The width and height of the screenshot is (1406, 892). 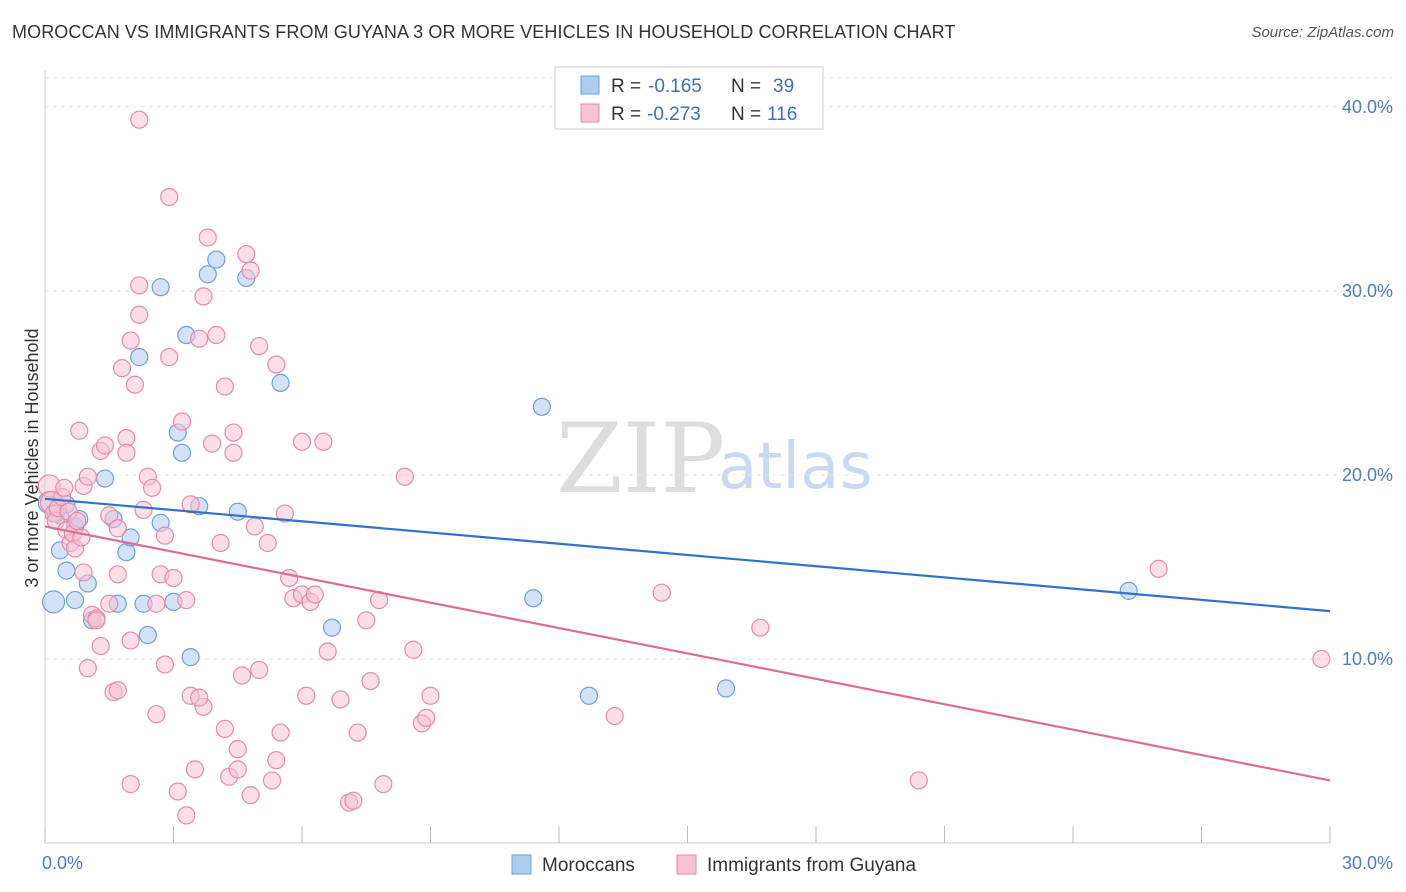 I want to click on y-tick-label: 30.0%, so click(x=1367, y=291).